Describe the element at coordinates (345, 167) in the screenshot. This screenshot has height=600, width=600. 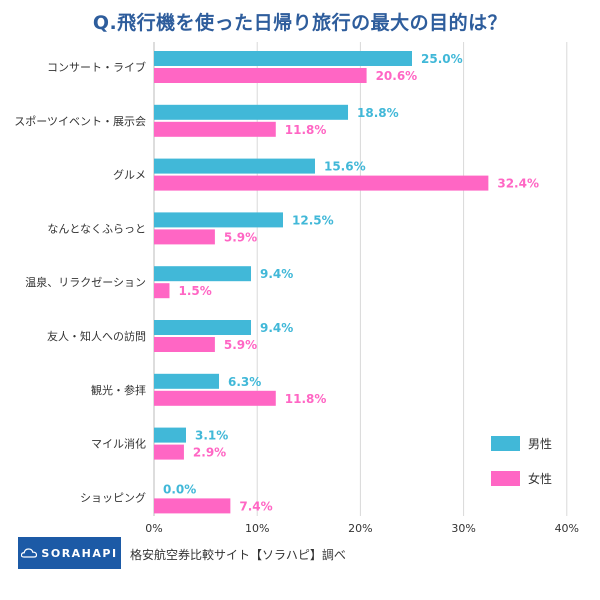
I see `data-label: 15.6%` at that location.